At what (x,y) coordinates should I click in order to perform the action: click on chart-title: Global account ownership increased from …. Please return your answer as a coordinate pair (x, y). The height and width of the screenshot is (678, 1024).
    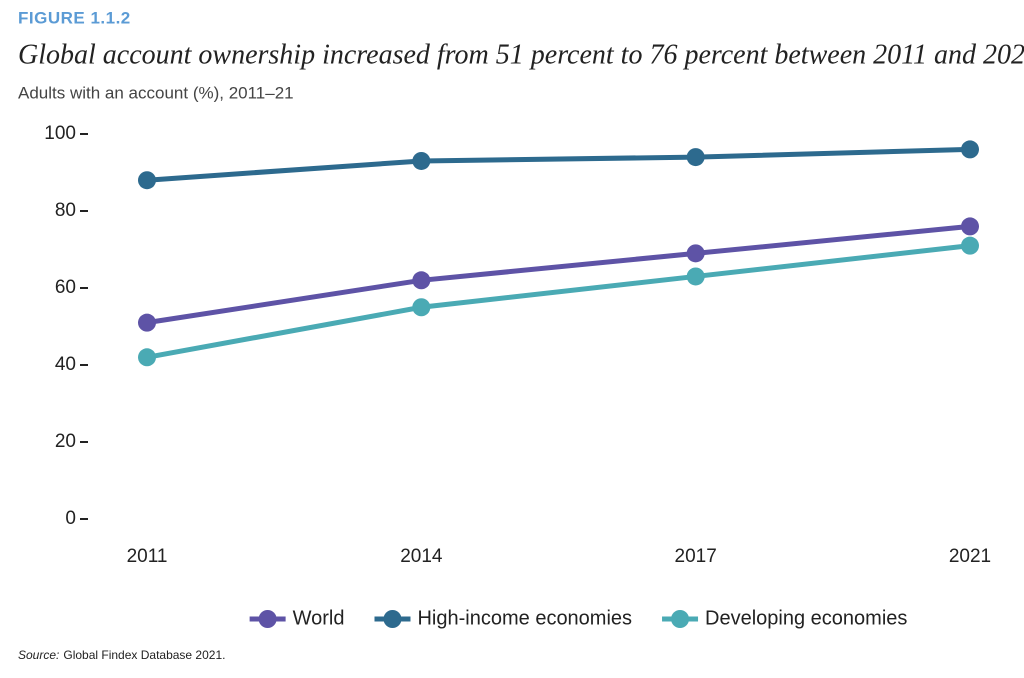
    Looking at the image, I should click on (521, 54).